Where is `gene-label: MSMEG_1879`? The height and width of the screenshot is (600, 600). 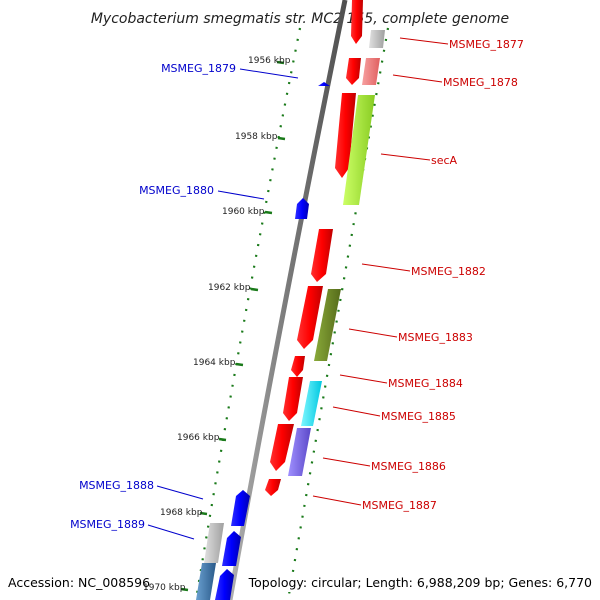
gene-label: MSMEG_1879 is located at coordinates (198, 68).